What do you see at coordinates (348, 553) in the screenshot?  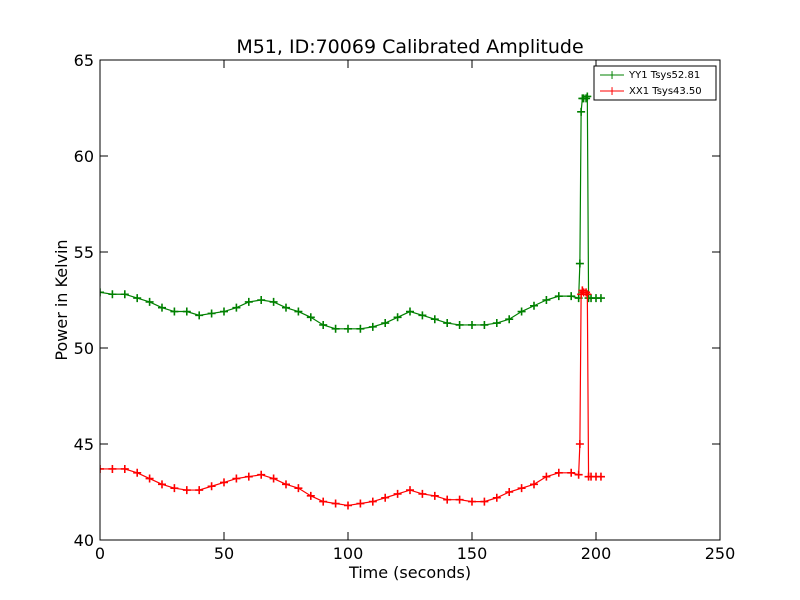 I see `x-tick-label: 100` at bounding box center [348, 553].